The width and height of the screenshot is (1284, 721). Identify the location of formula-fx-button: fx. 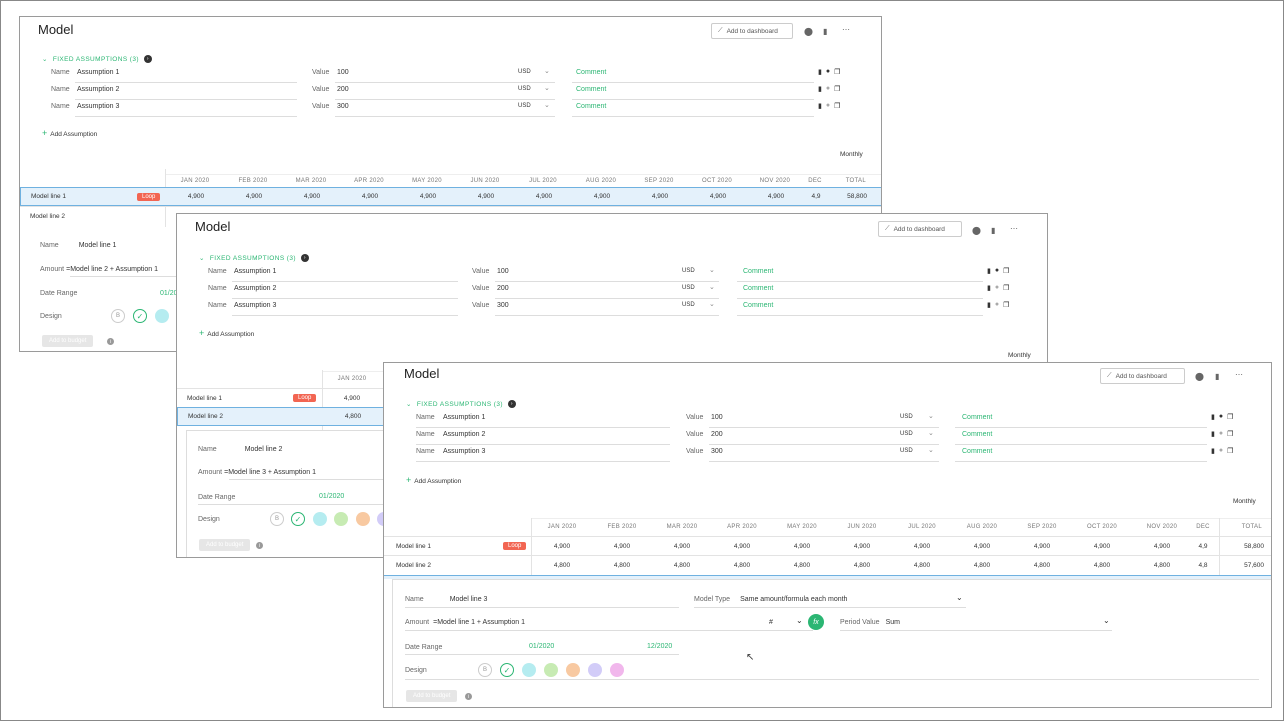
(816, 622).